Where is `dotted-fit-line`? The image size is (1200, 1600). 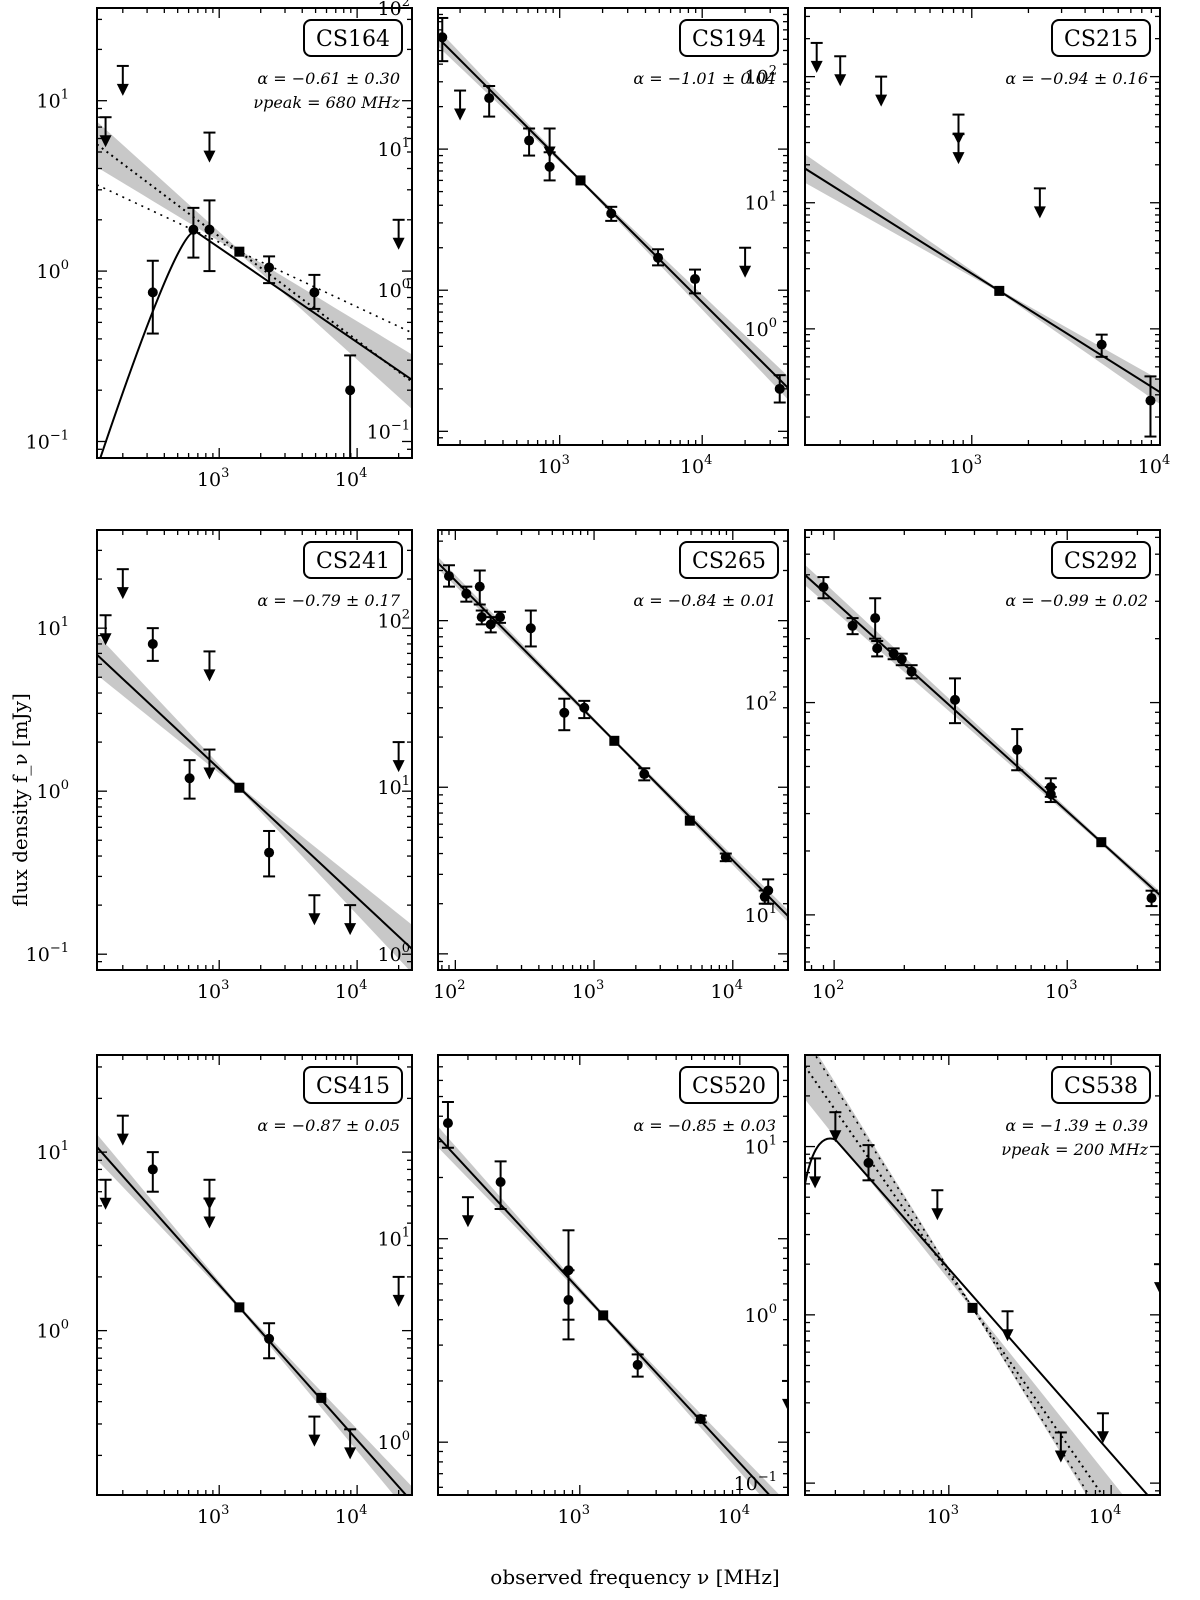
dotted-fit-line is located at coordinates (254, 259).